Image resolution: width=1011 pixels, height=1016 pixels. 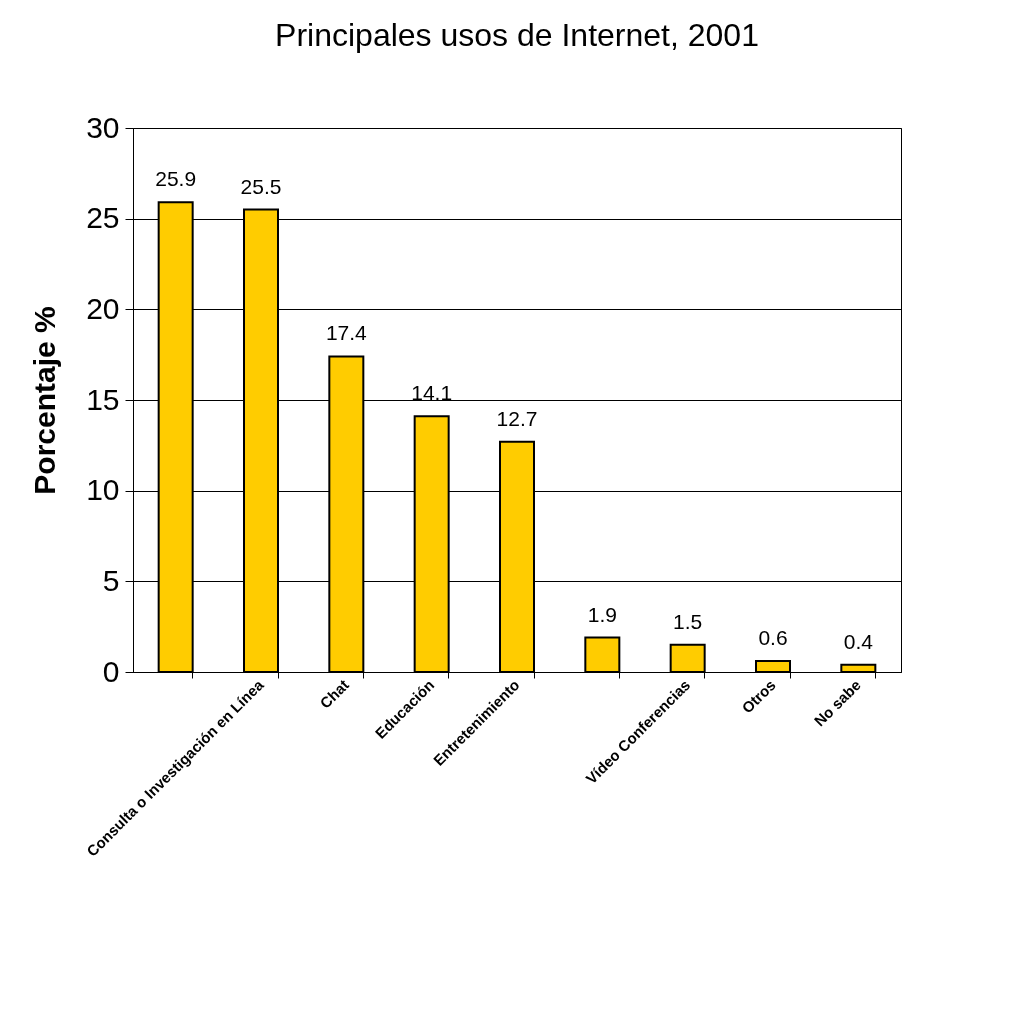 What do you see at coordinates (103, 218) in the screenshot?
I see `y-tick-label: 25` at bounding box center [103, 218].